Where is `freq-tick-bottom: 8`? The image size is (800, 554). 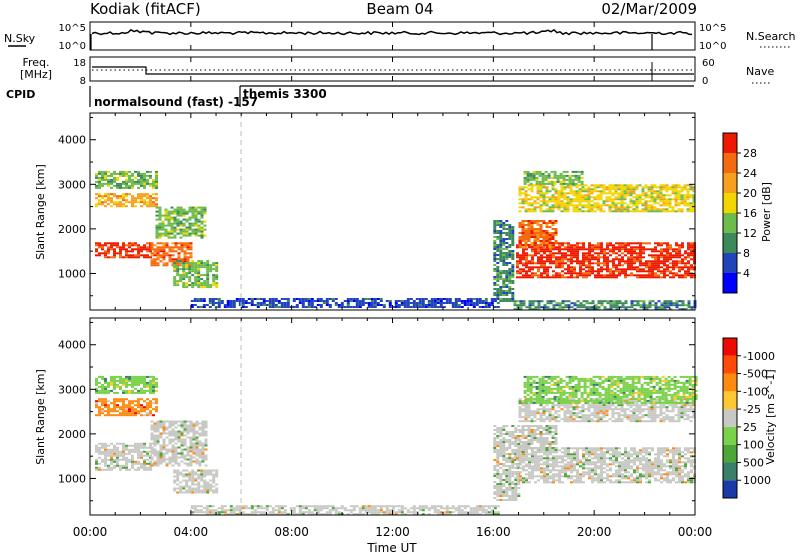
freq-tick-bottom: 8 is located at coordinates (83, 81).